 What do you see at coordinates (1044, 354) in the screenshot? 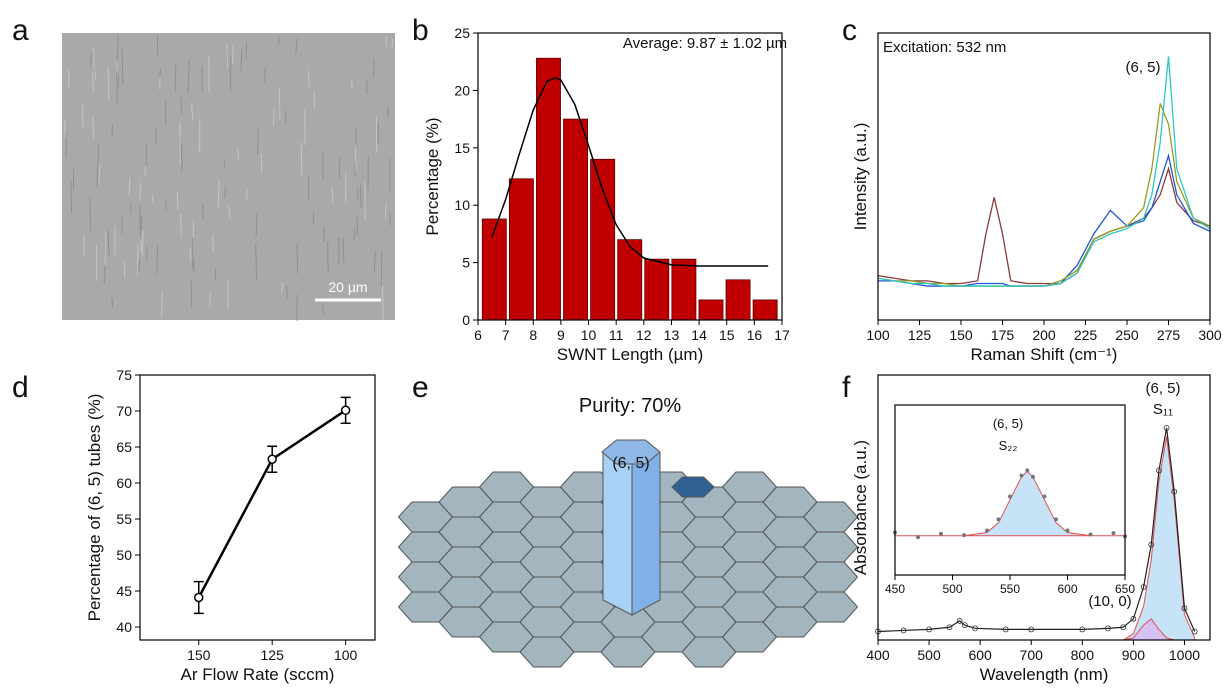
I see `x-axis-label: Raman Shift (cm⁻¹)` at bounding box center [1044, 354].